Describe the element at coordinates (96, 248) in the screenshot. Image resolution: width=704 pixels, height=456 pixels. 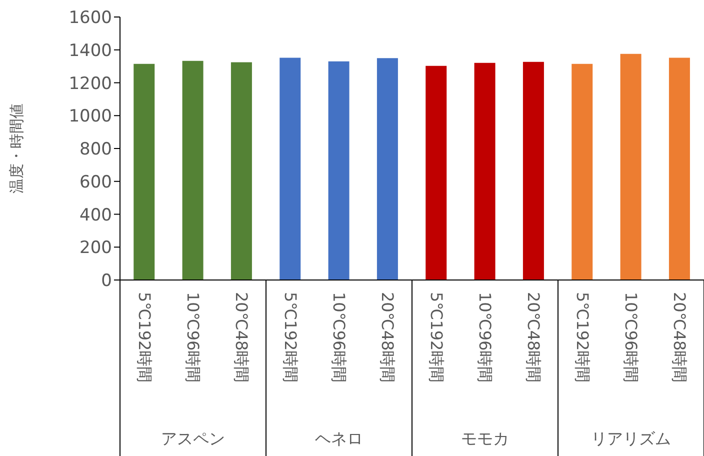
I see `y-tick-label: 200` at that location.